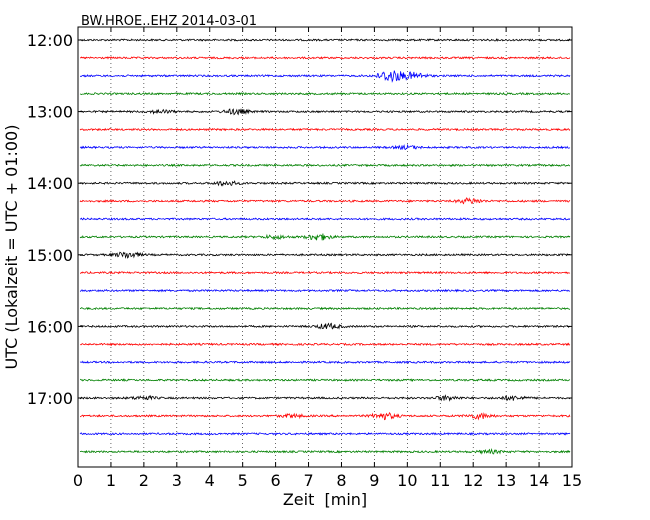 The width and height of the screenshot is (650, 520). I want to click on x-tick-label: 3, so click(177, 480).